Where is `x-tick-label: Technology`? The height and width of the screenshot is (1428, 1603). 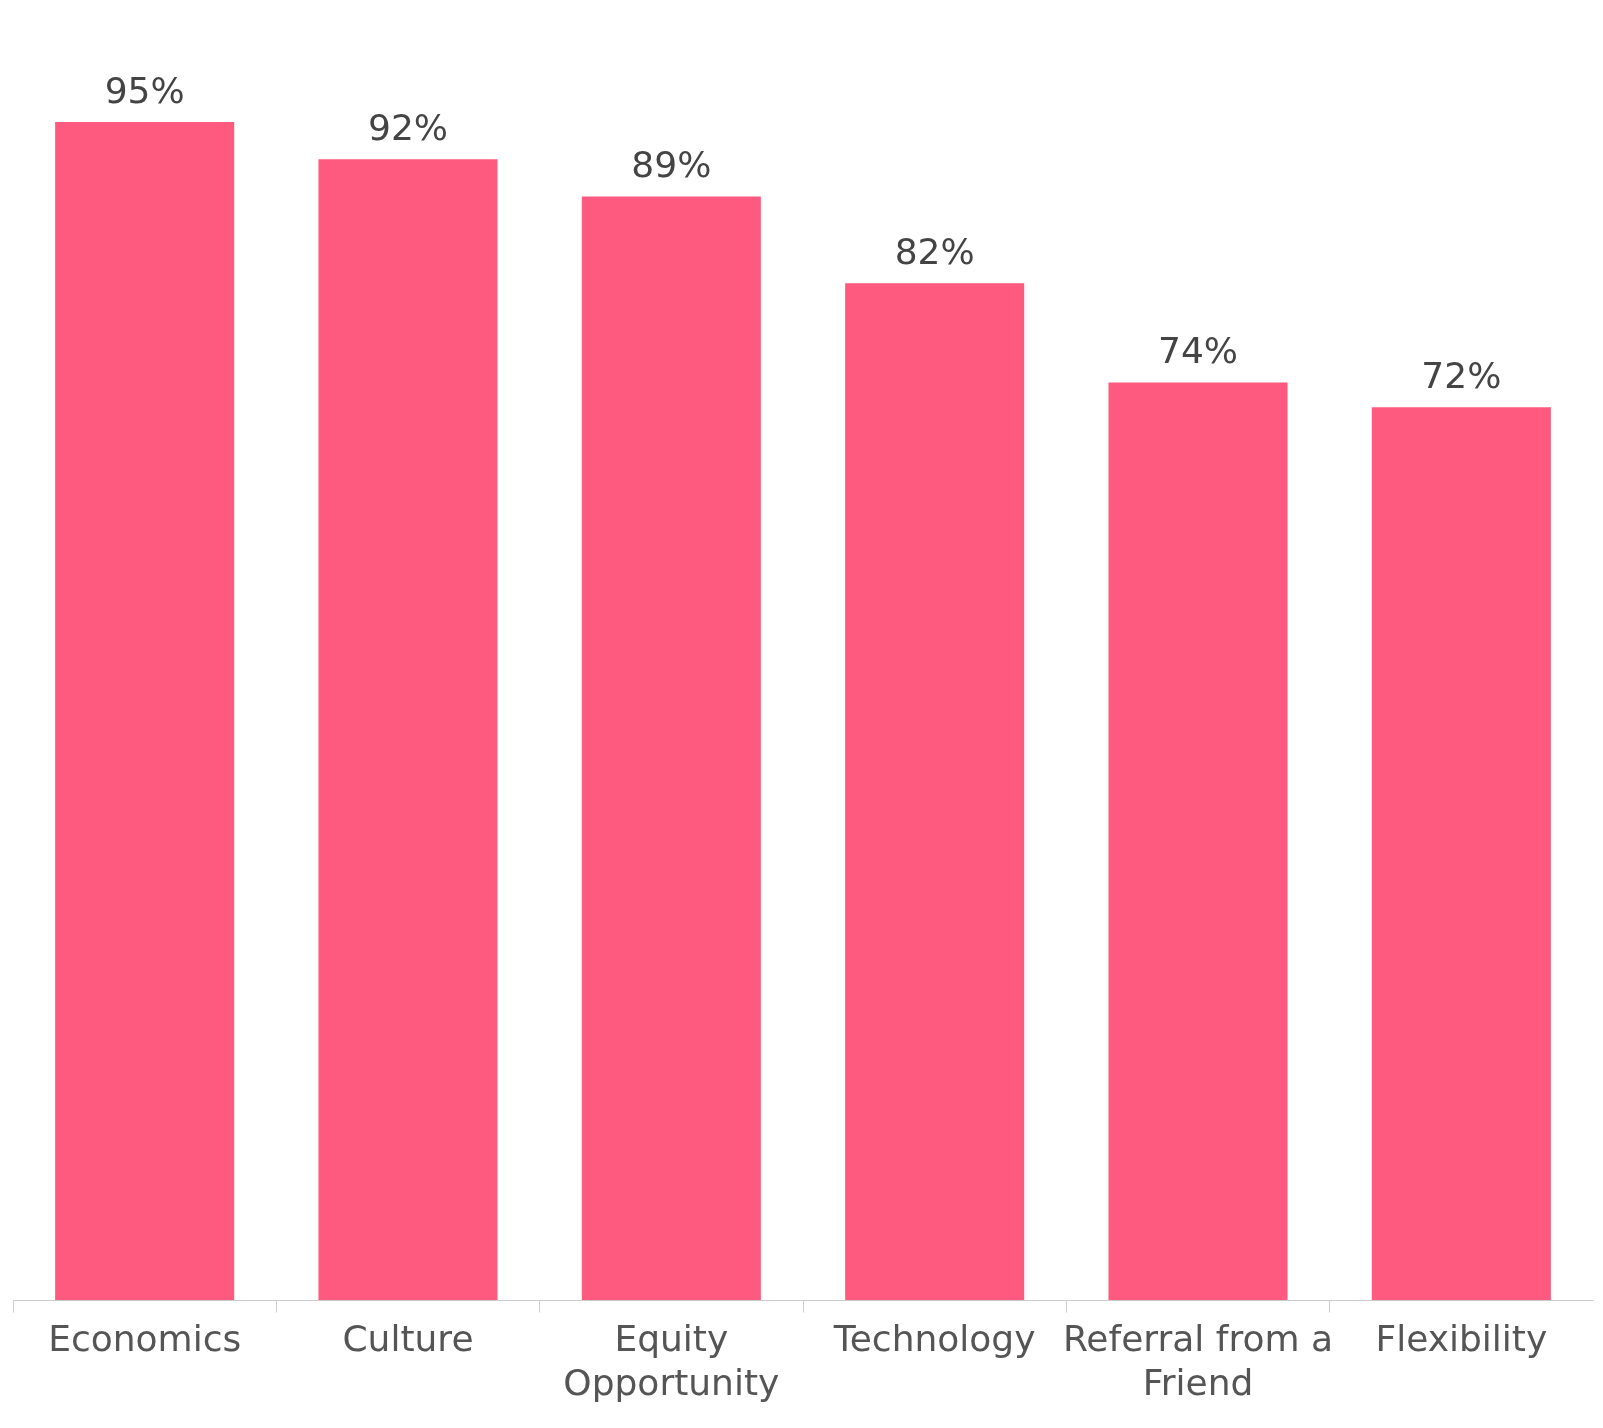
x-tick-label: Technology is located at coordinates (934, 1338).